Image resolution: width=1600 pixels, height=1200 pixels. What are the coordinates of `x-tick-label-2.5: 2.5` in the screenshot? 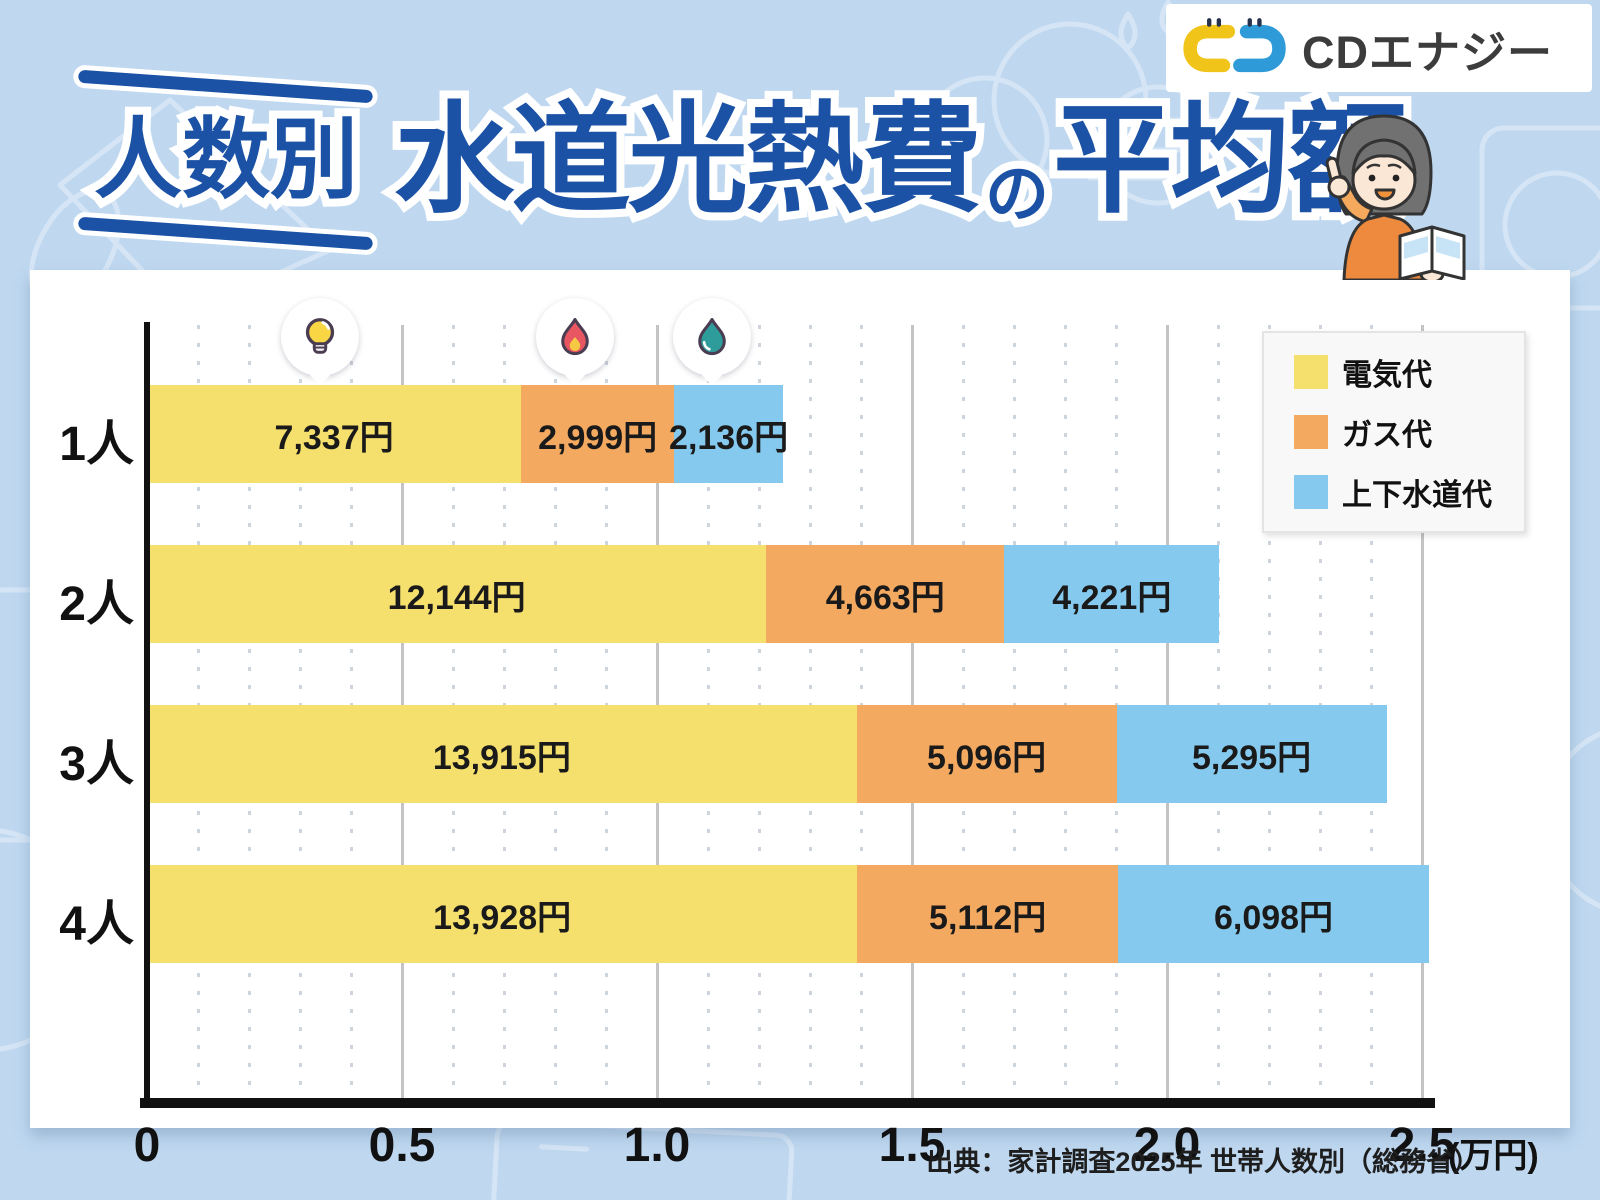 It's located at (1422, 1145).